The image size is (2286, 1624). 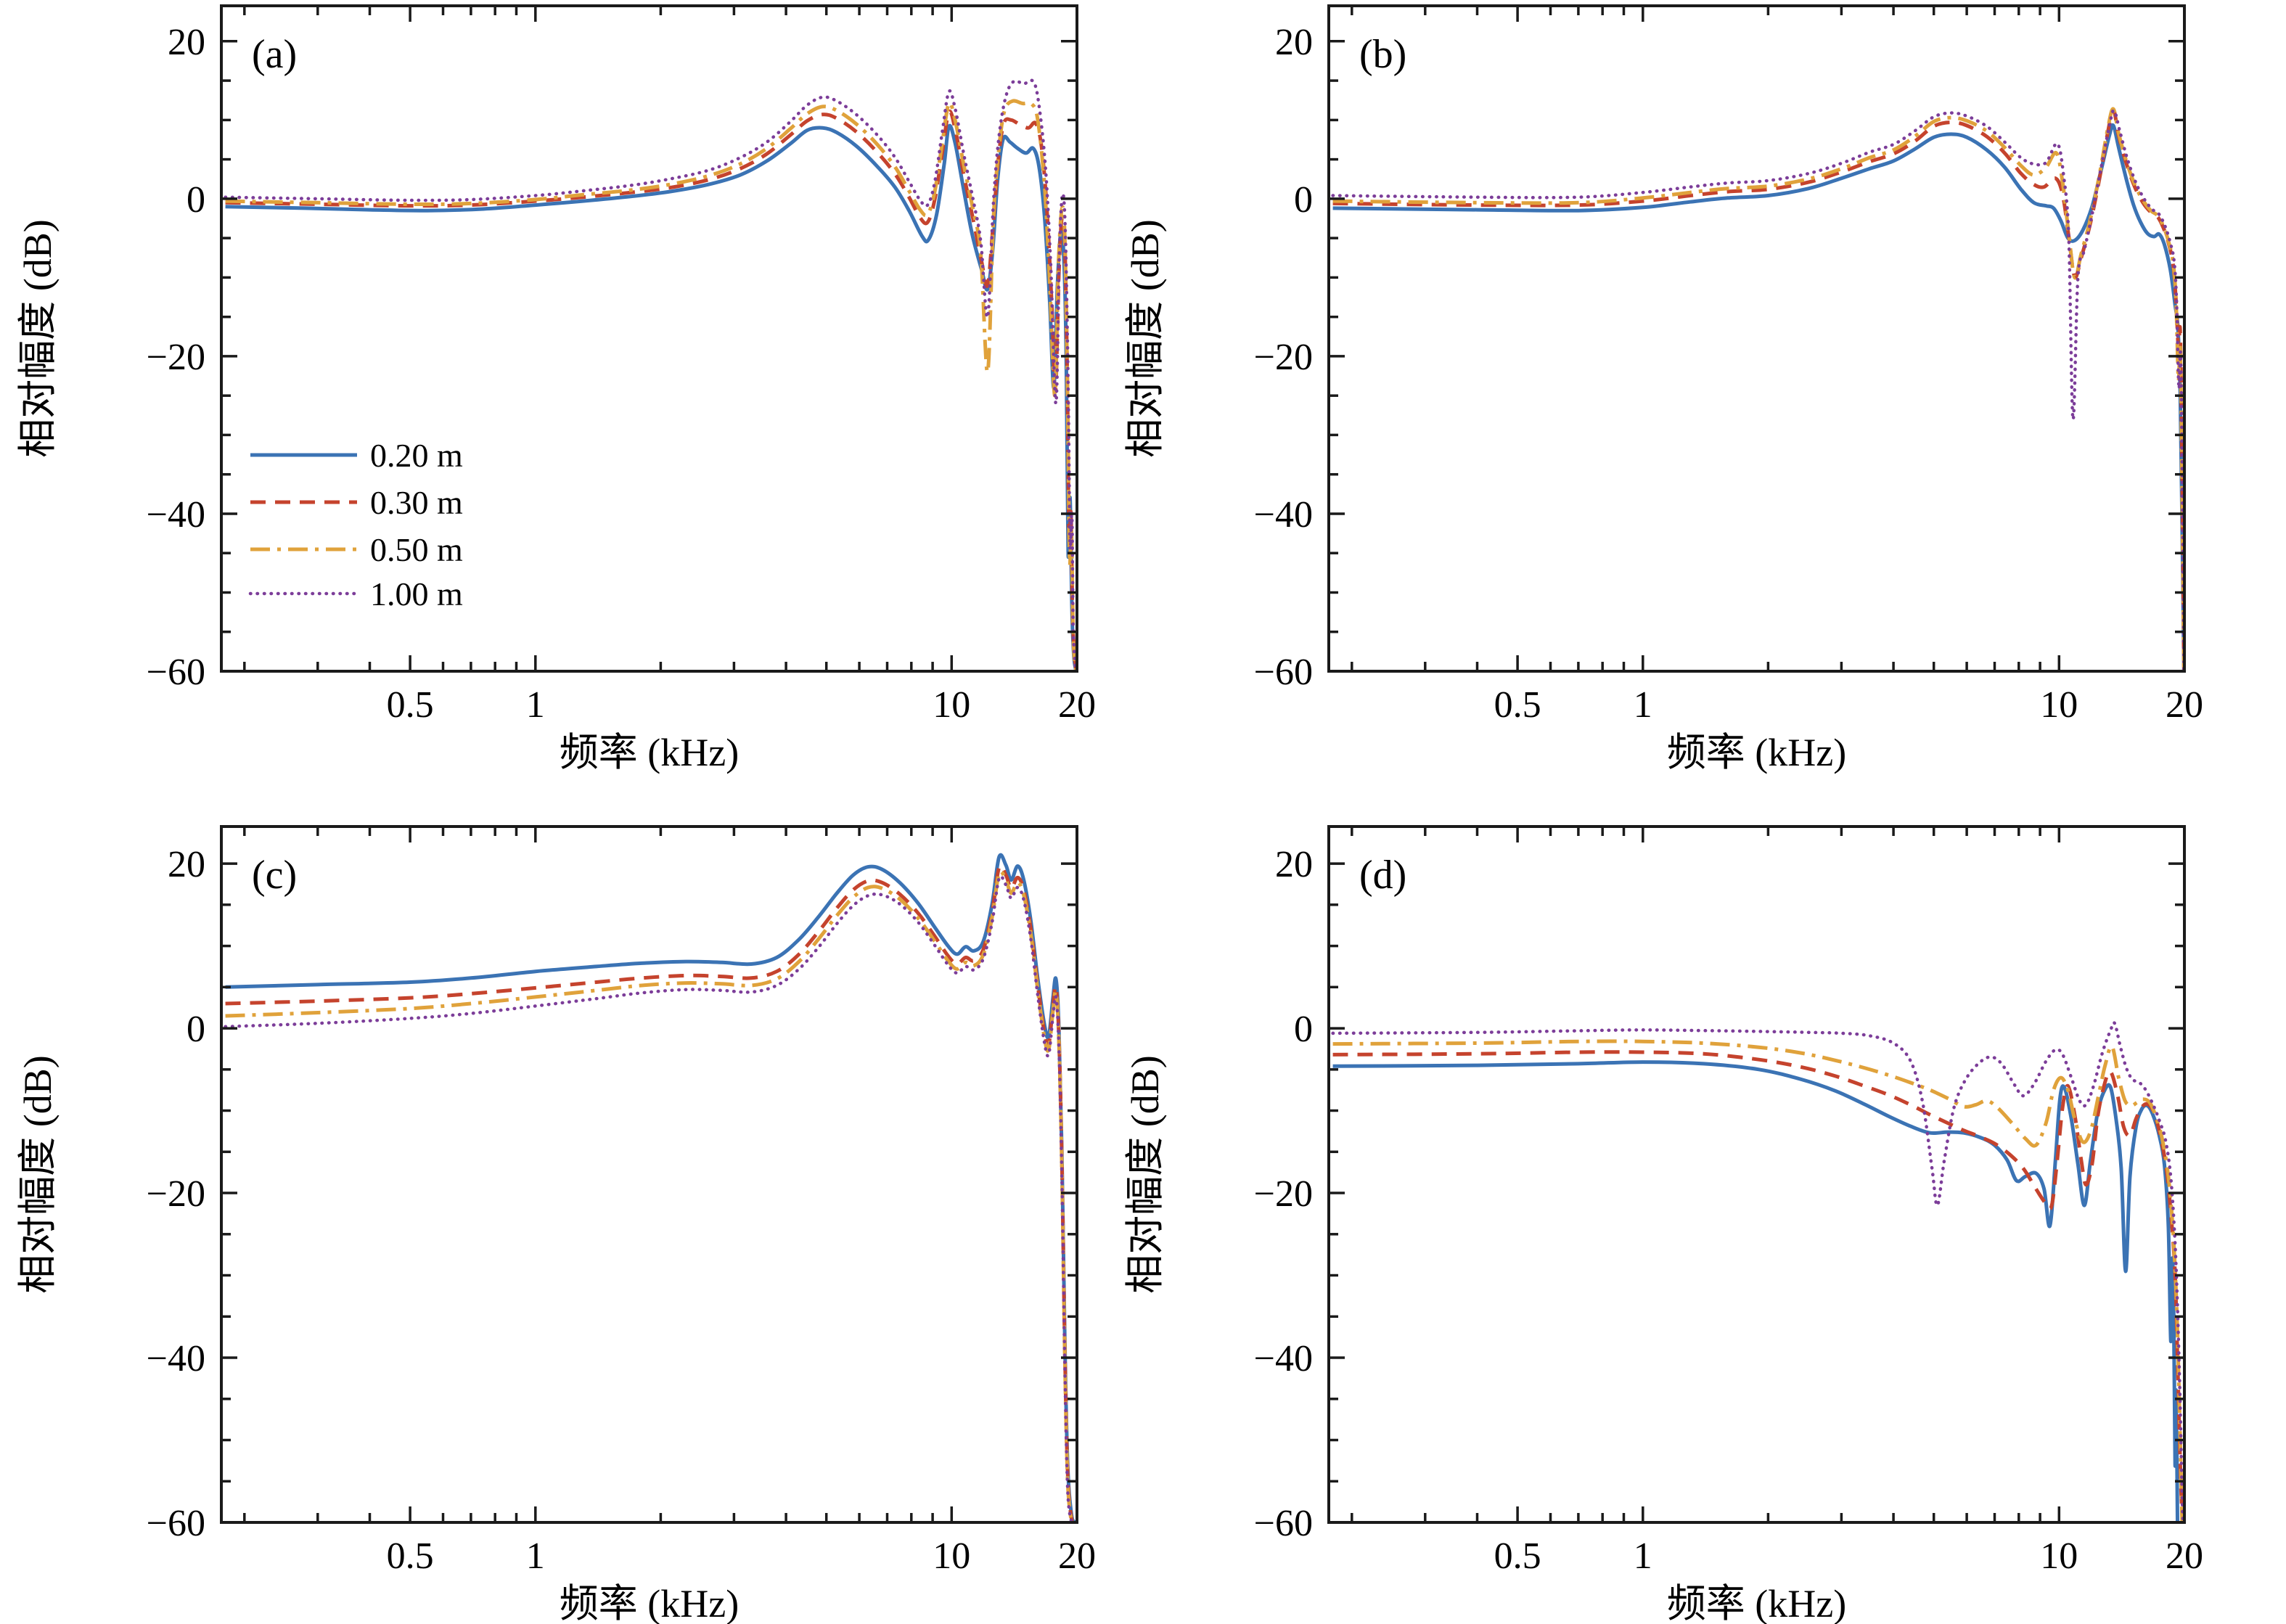 I want to click on series-0.30m-line-panel-d, so click(x=1758, y=1286).